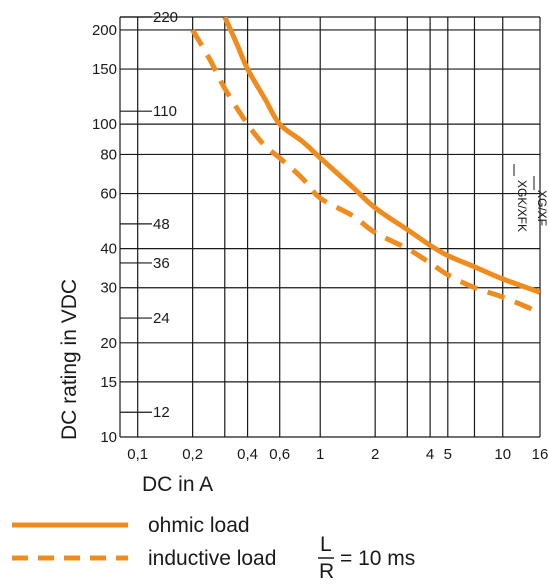 This screenshot has width=549, height=588. I want to click on part-number-annotation: XGK/XFK XG/XF, so click(531, 198).